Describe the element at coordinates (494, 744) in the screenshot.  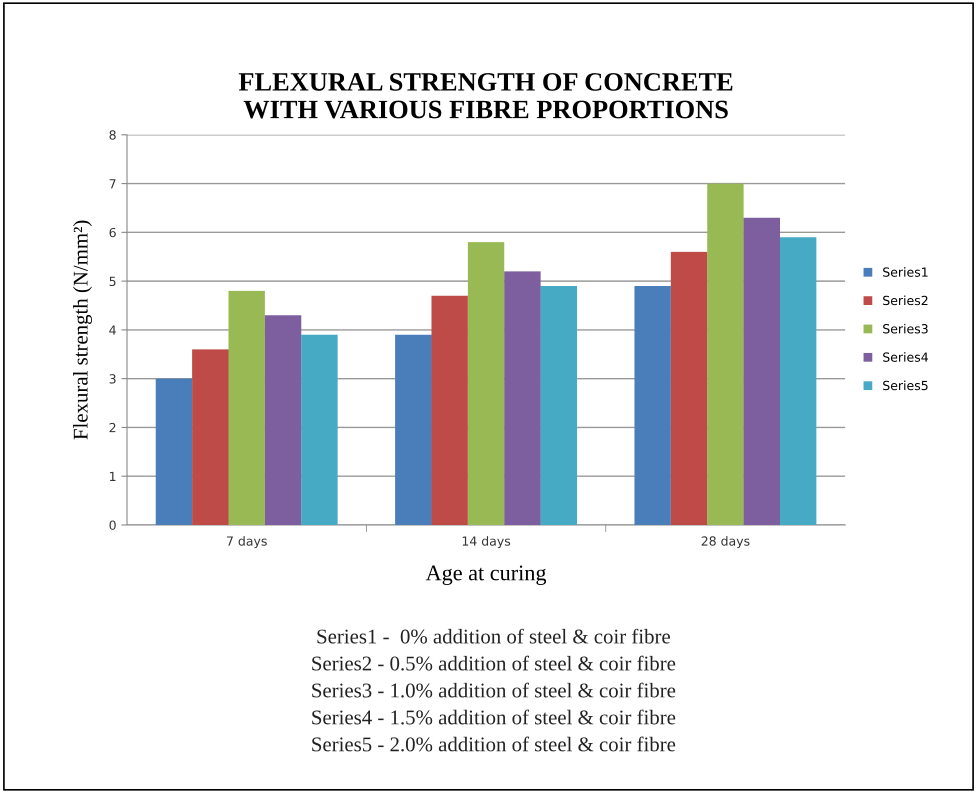
I see `text: Series5 - 2.0% addition of steel & coir fibre` at that location.